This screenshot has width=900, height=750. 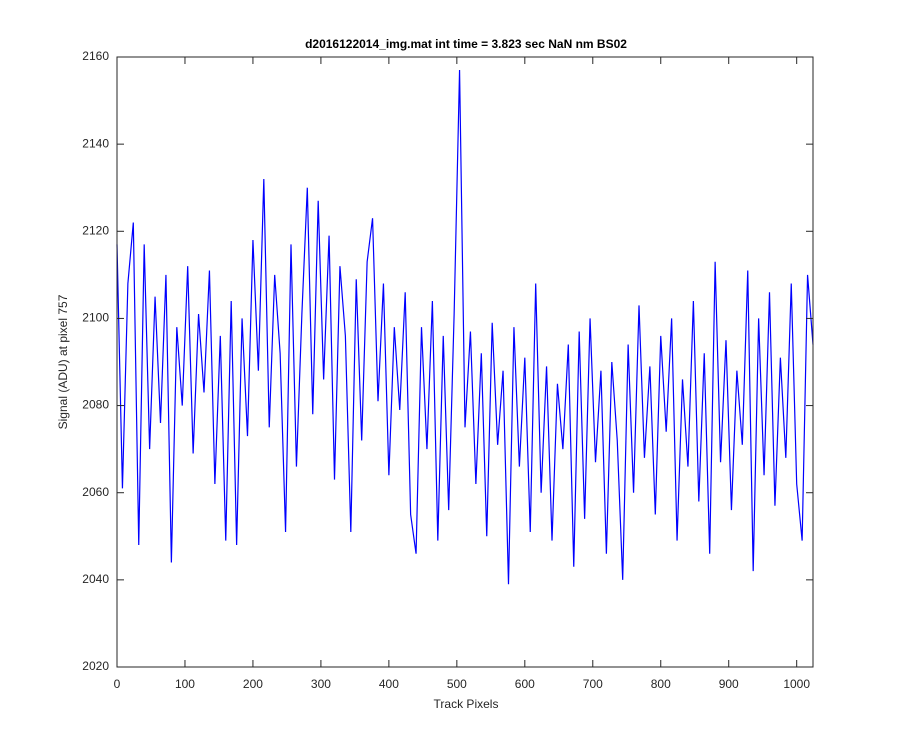 What do you see at coordinates (321, 684) in the screenshot?
I see `x-tick-label: 300` at bounding box center [321, 684].